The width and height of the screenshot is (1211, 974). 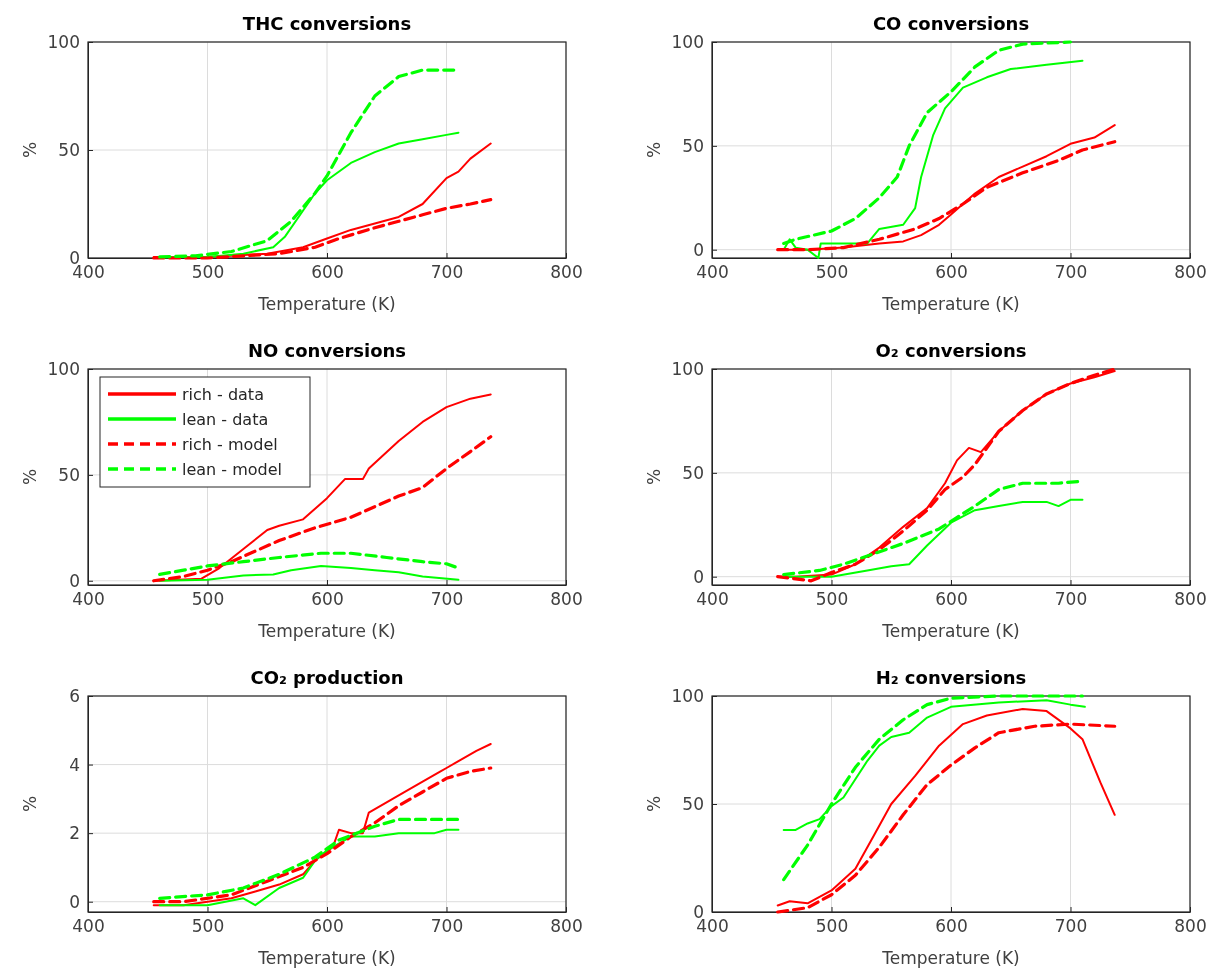 What do you see at coordinates (74, 833) in the screenshot?
I see `y-tick-label: 2` at bounding box center [74, 833].